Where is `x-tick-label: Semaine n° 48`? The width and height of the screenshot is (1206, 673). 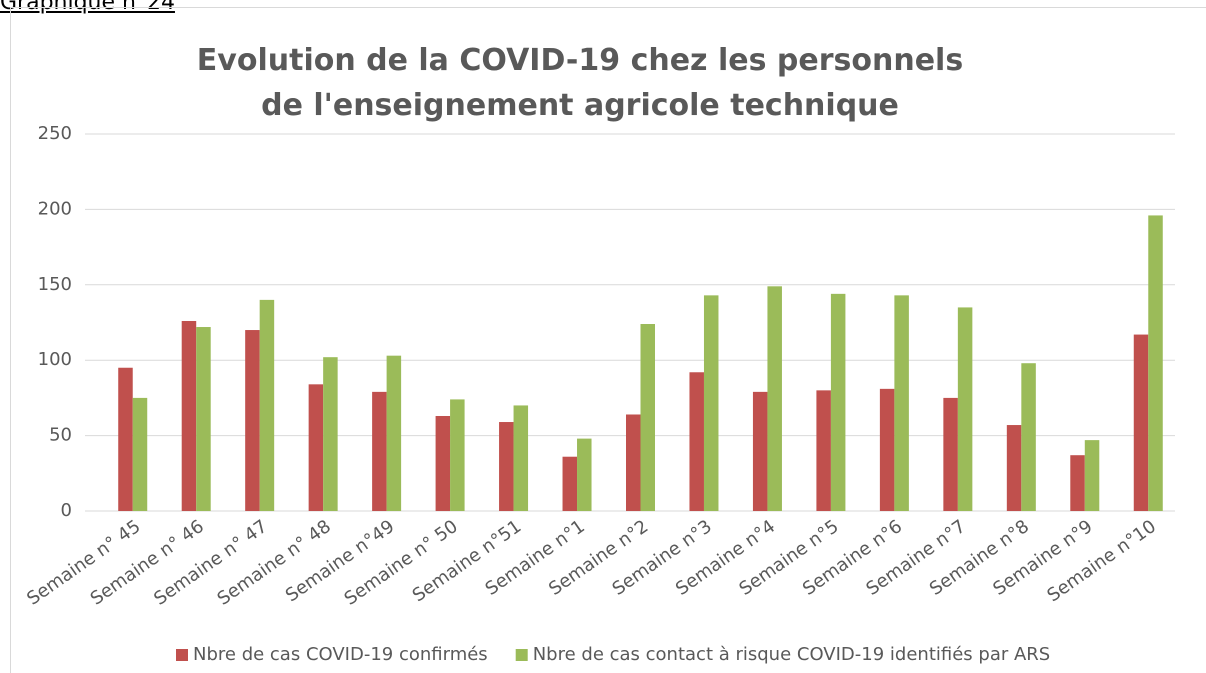 x-tick-label: Semaine n° 48 is located at coordinates (274, 563).